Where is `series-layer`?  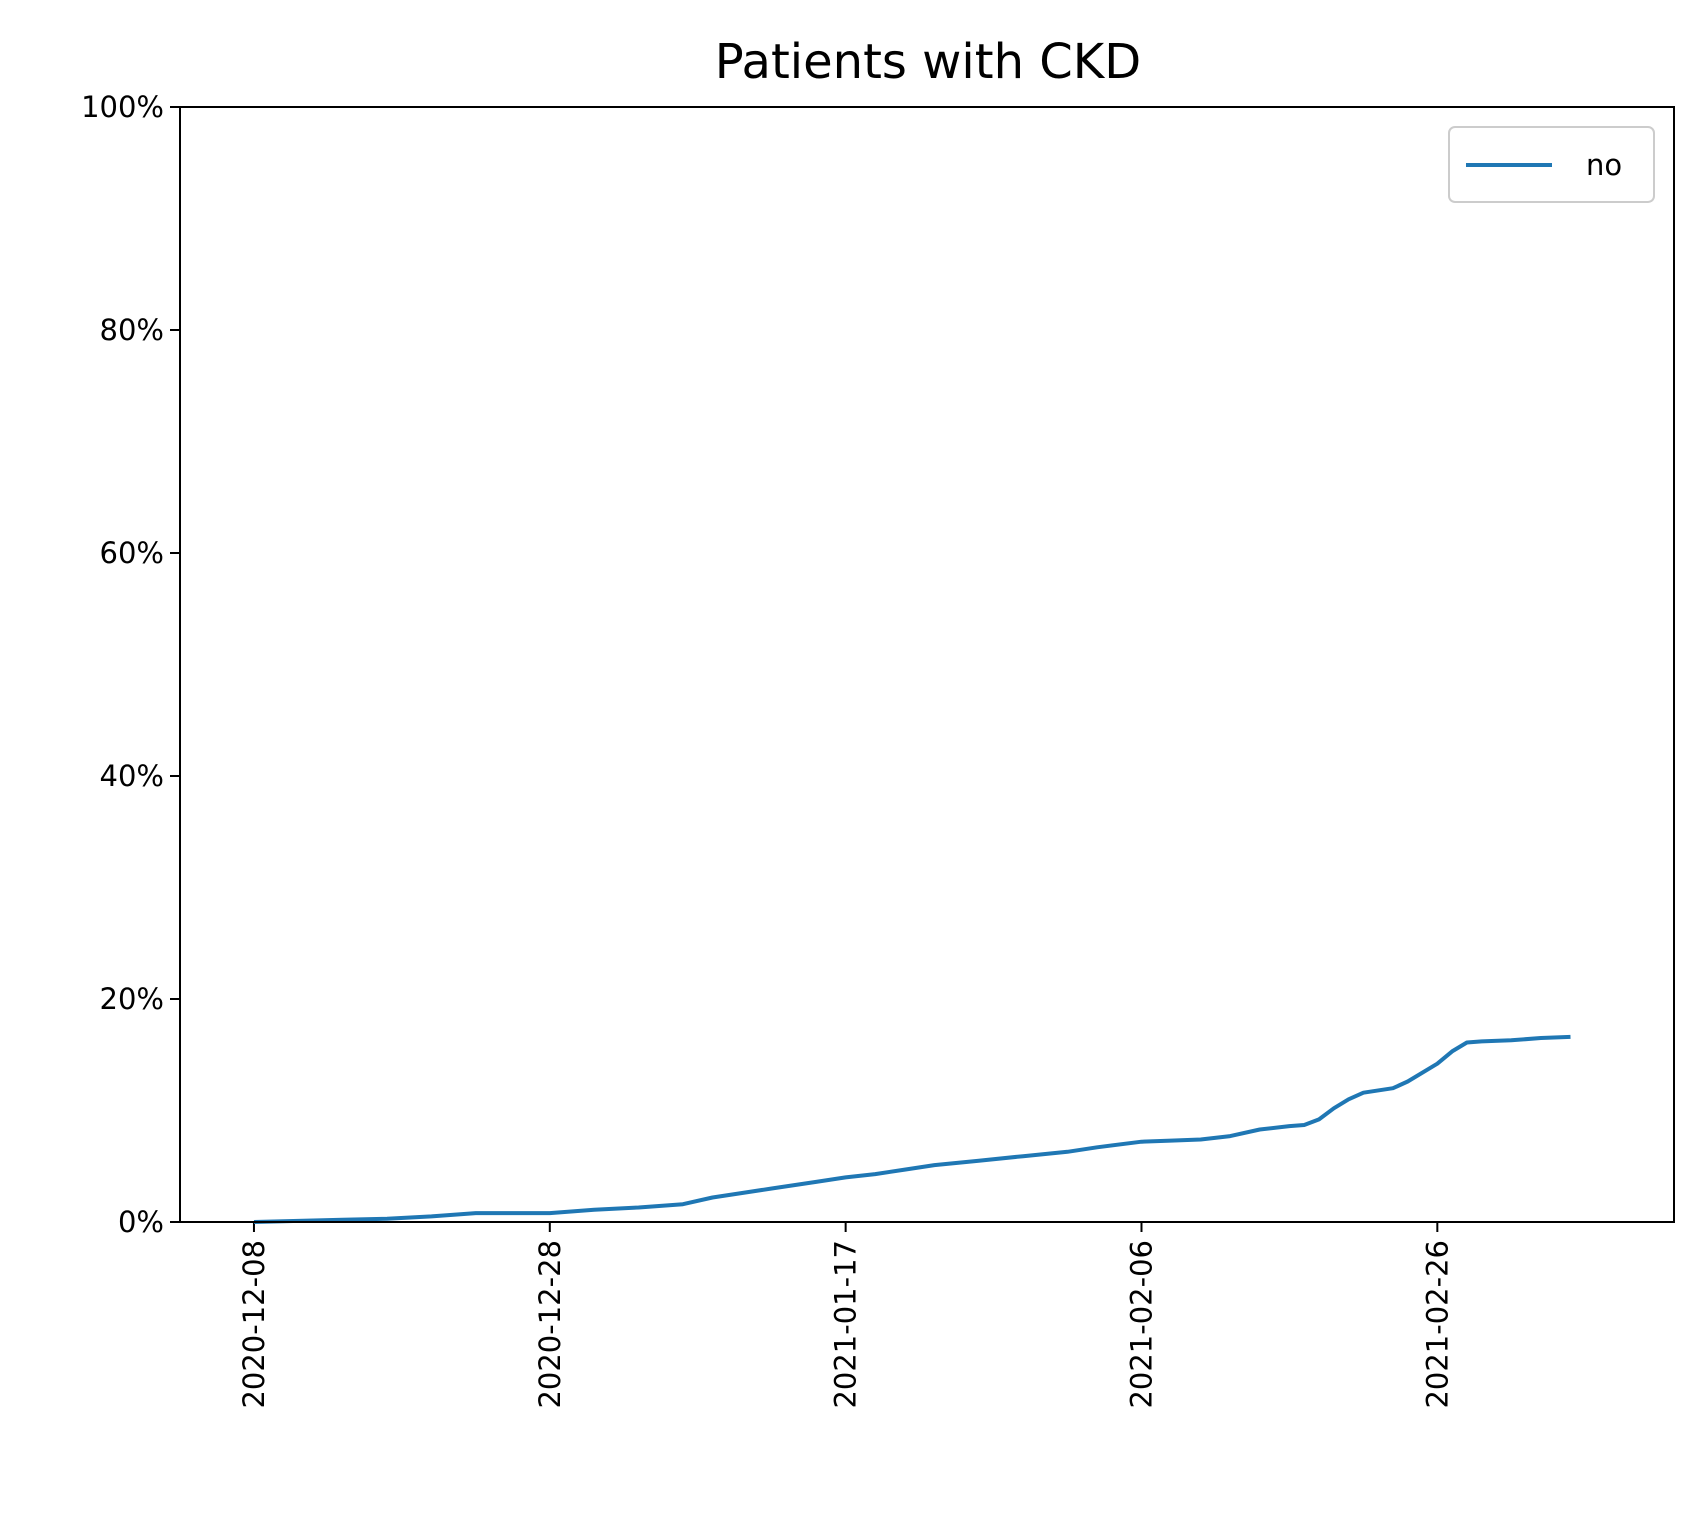
series-layer is located at coordinates (912, 1129).